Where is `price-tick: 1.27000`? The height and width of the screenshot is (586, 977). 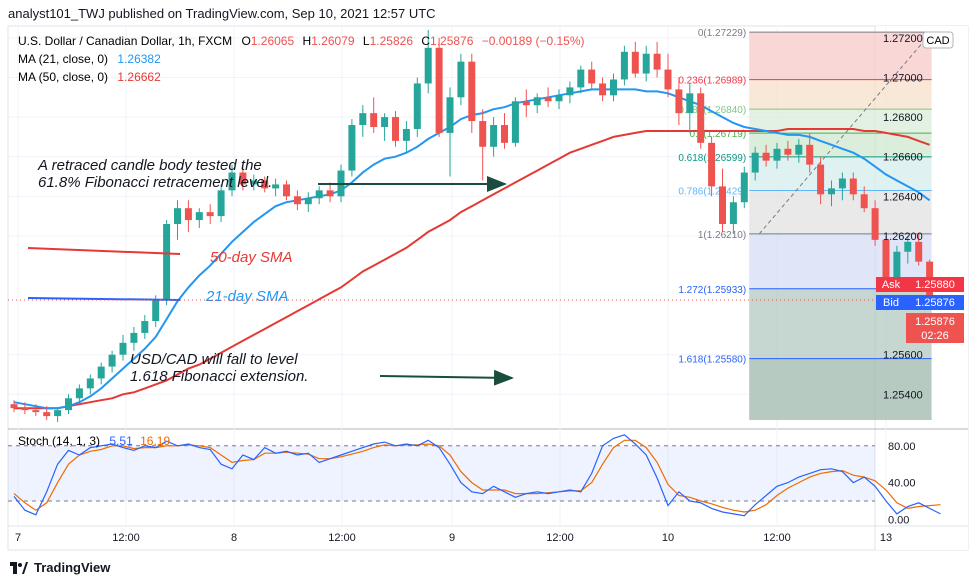
price-tick: 1.27000 is located at coordinates (903, 79).